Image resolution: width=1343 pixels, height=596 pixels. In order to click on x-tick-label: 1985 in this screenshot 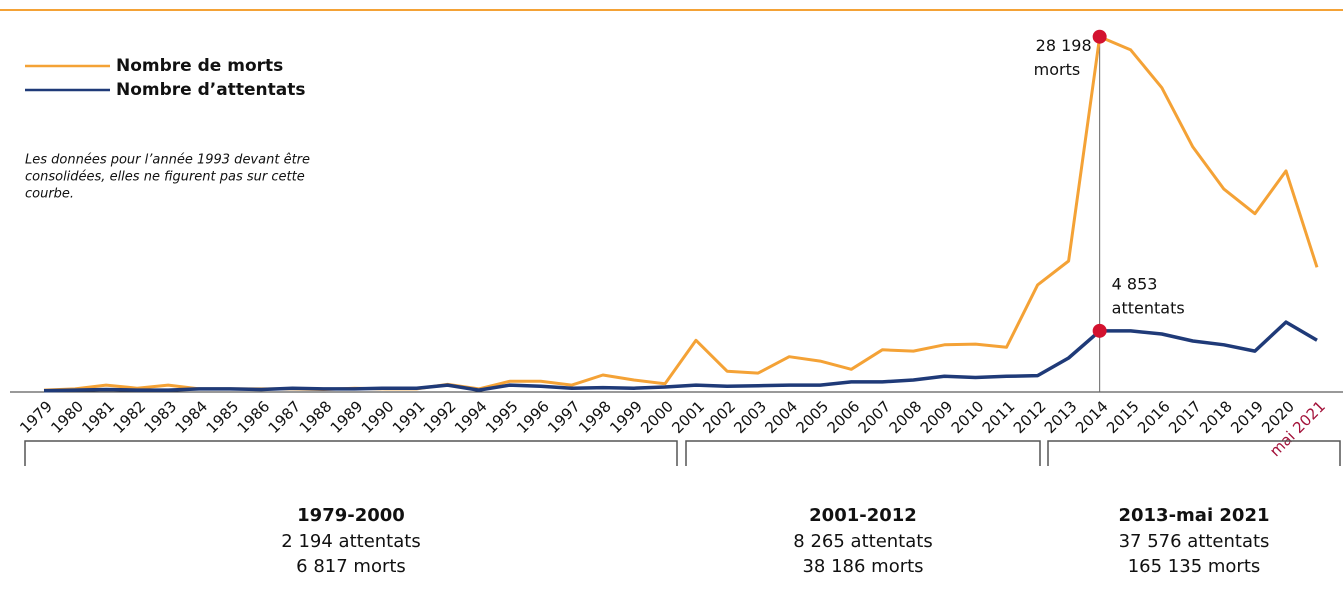, I will do `click(223, 417)`.